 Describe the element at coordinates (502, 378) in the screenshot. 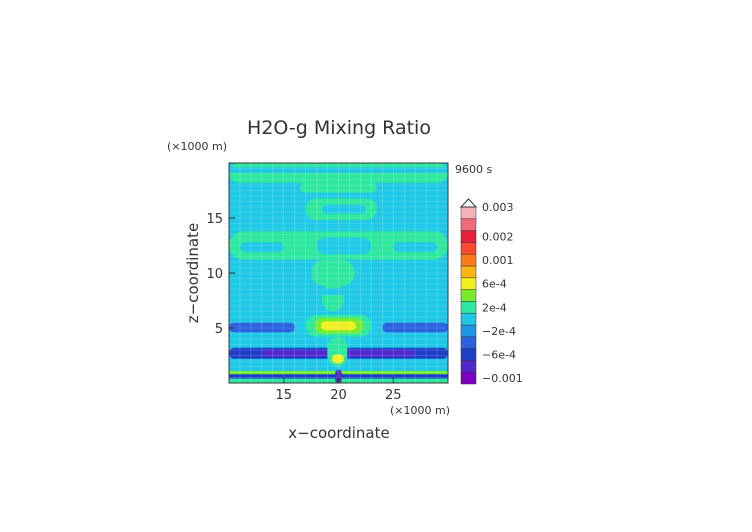

I see `colorbar-label: −0.001` at that location.